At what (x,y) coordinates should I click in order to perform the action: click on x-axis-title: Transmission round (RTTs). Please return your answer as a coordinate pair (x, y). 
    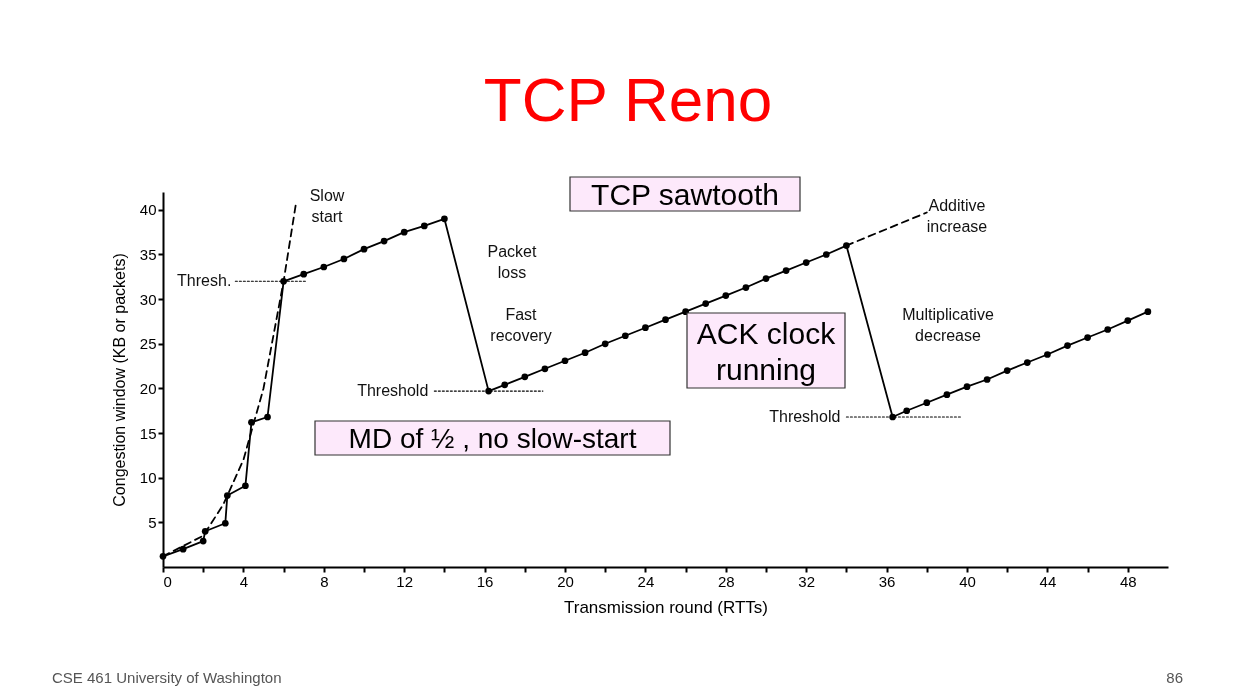
    Looking at the image, I should click on (666, 607).